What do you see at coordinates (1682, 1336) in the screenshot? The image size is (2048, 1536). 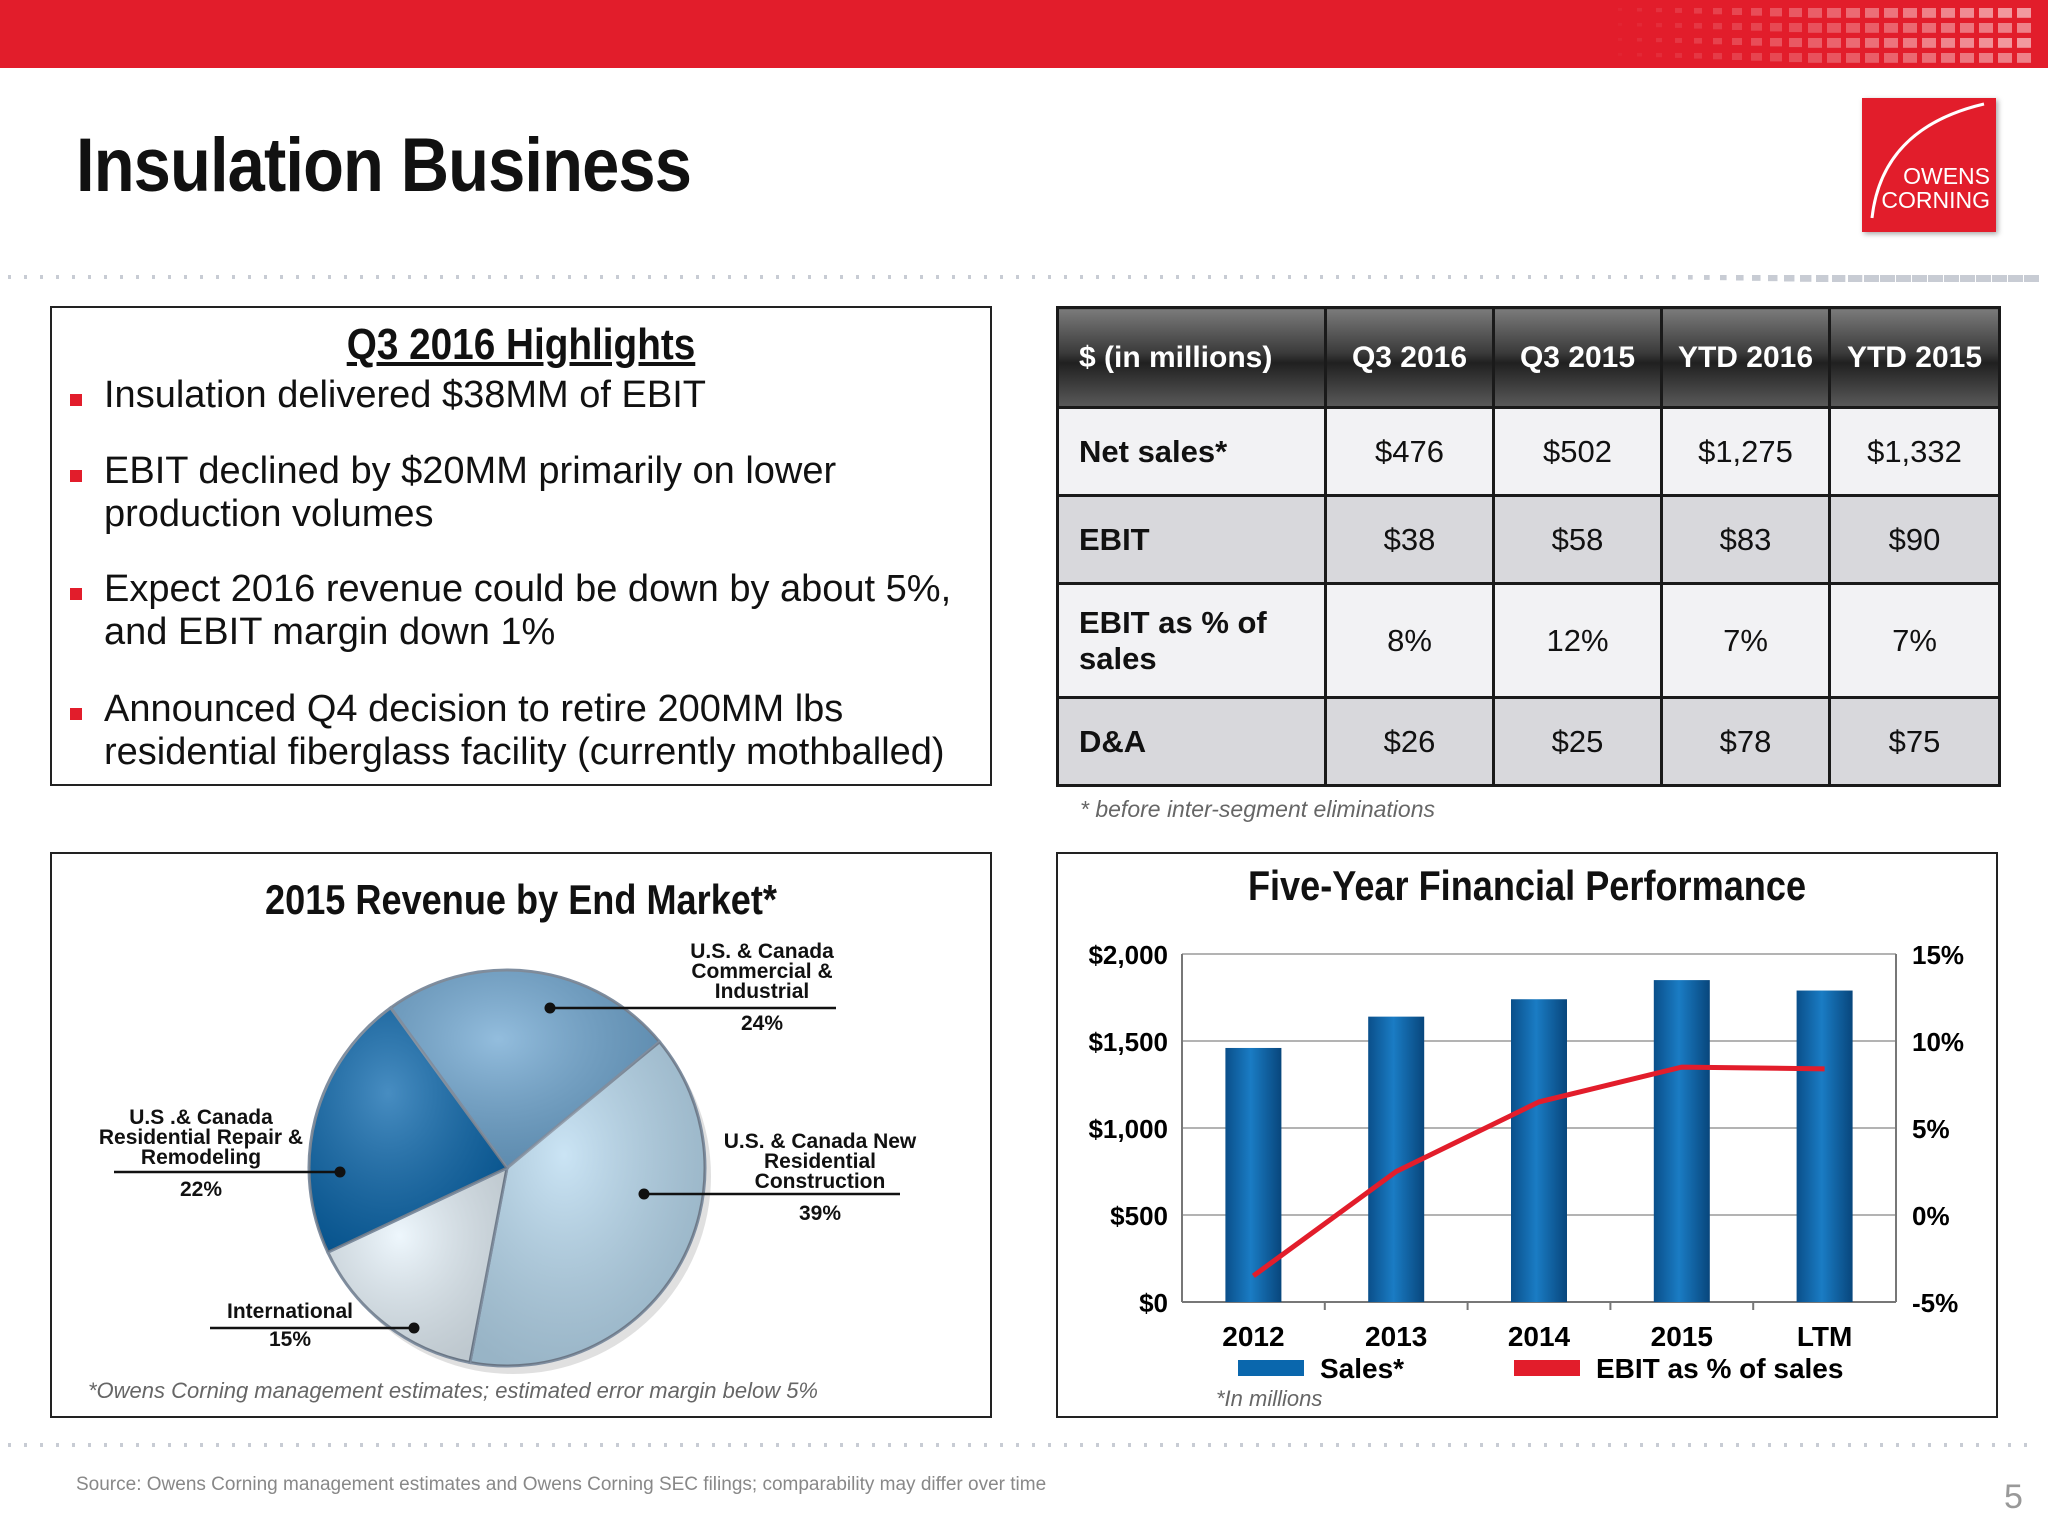 I see `x-tick-label: 2015` at bounding box center [1682, 1336].